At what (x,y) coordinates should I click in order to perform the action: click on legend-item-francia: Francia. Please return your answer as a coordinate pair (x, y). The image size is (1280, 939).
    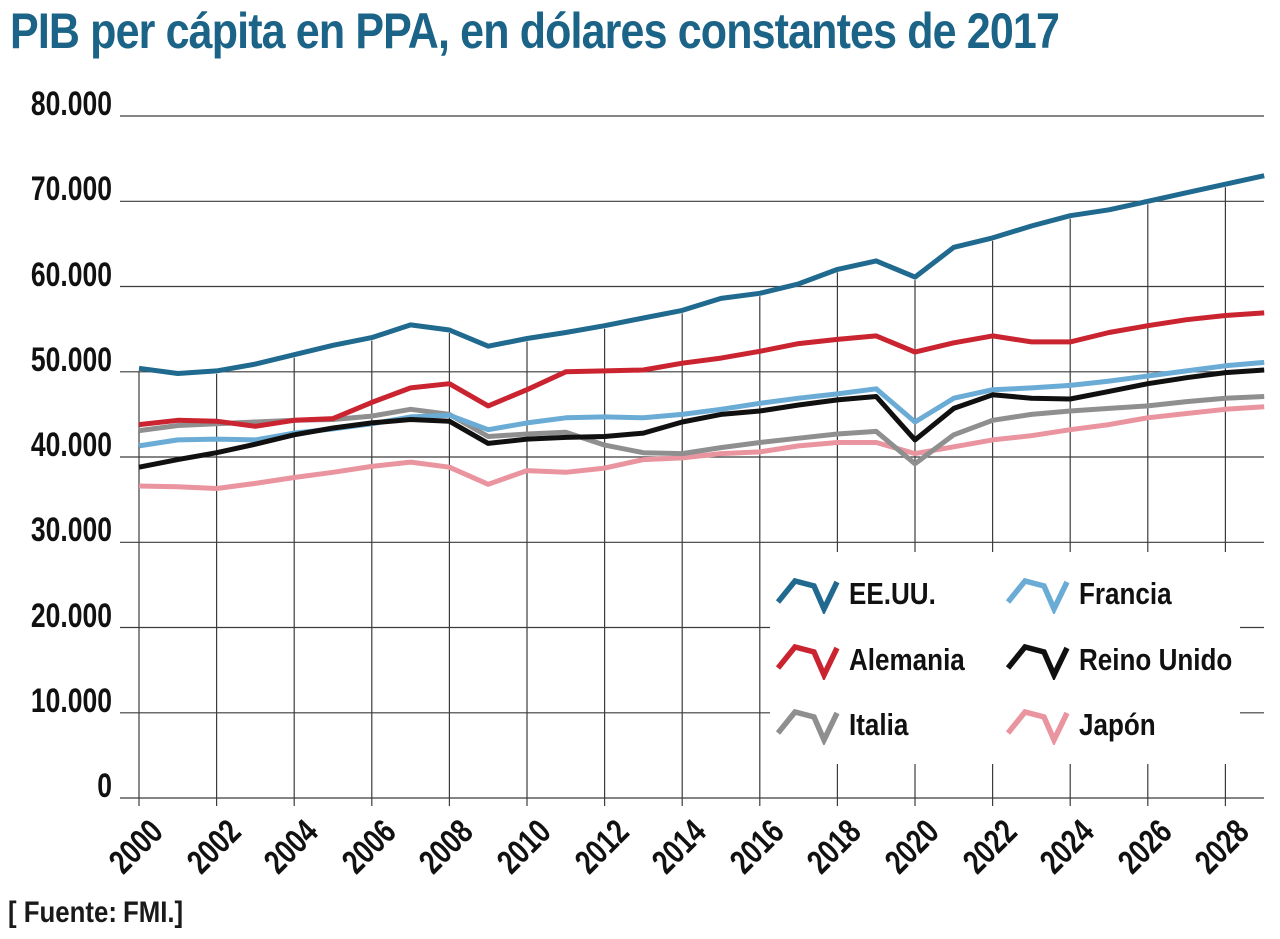
    Looking at the image, I should click on (1097, 594).